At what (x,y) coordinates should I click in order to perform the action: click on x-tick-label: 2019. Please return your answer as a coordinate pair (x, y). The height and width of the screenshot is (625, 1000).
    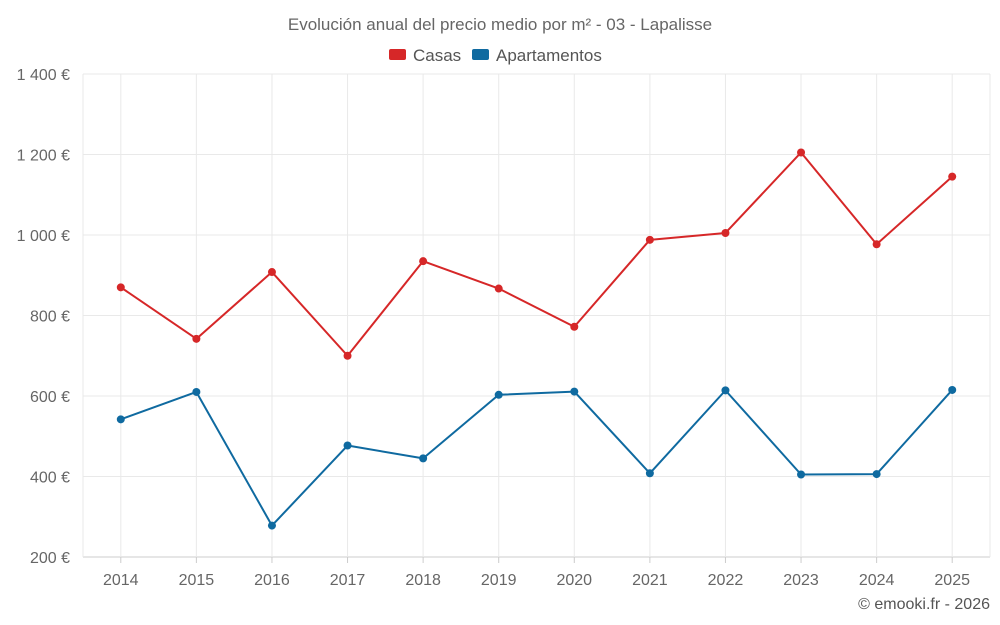
    Looking at the image, I should click on (499, 580).